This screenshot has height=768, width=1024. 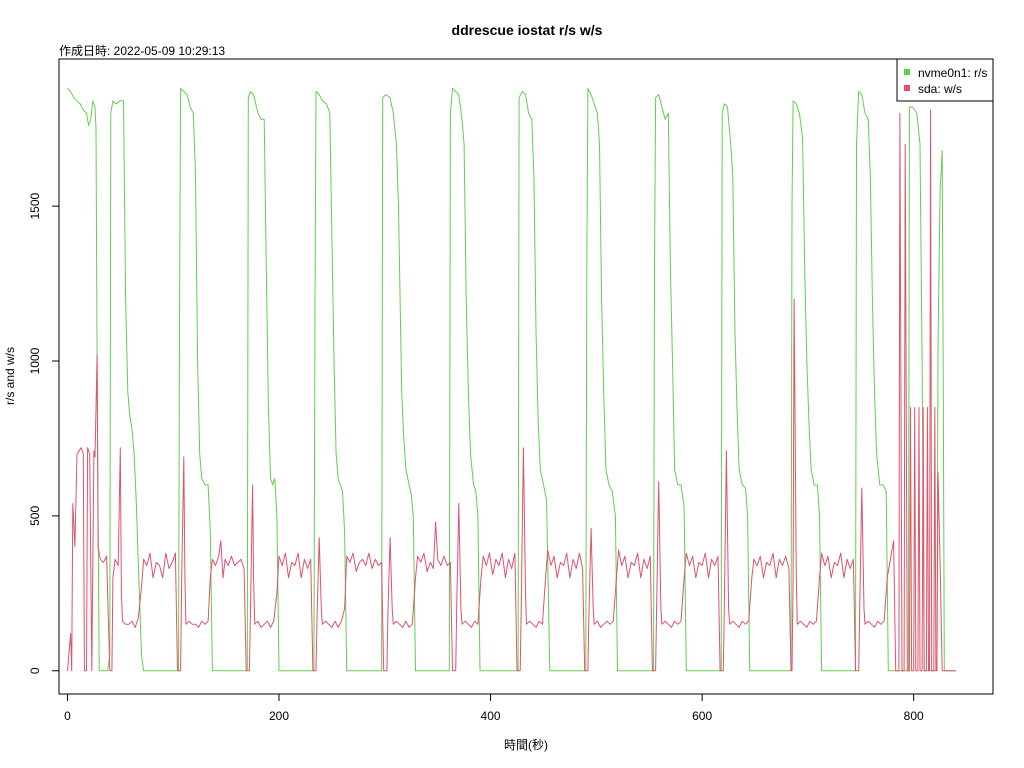 I want to click on chart-title: ddrescue iostat r/s w/s, so click(x=527, y=30).